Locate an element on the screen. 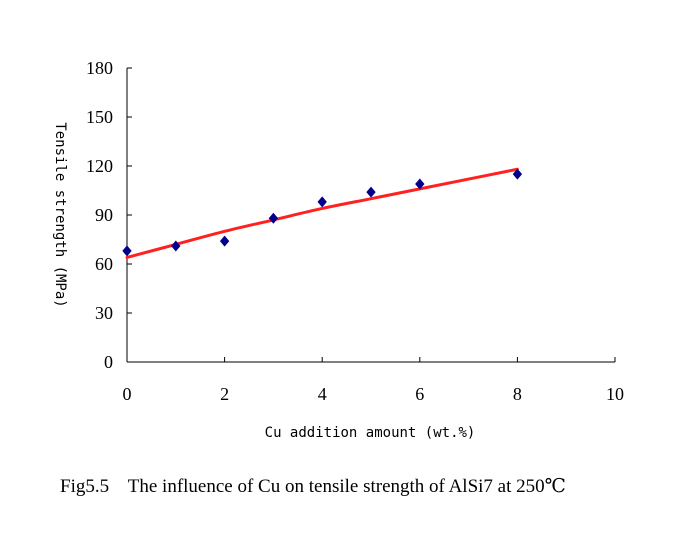 This screenshot has height=548, width=697. x-ticks: 0 2 4 6 8 10 is located at coordinates (373, 380).